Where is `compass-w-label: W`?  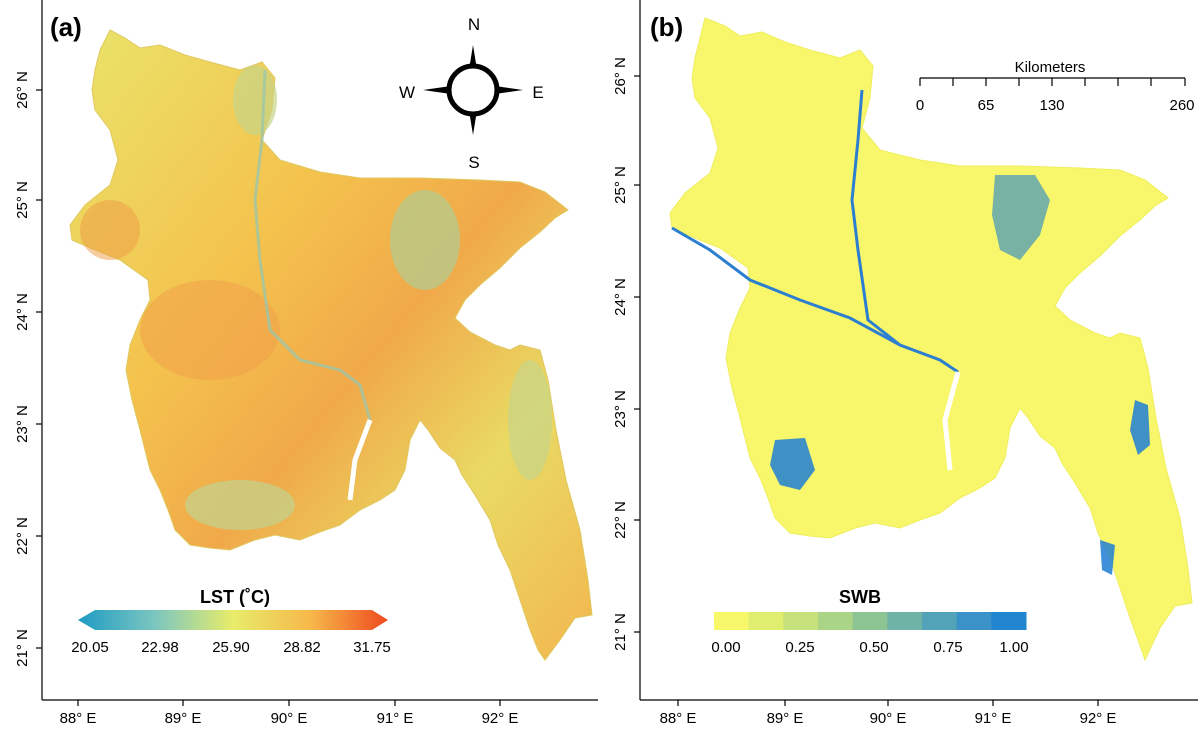
compass-w-label: W is located at coordinates (407, 92).